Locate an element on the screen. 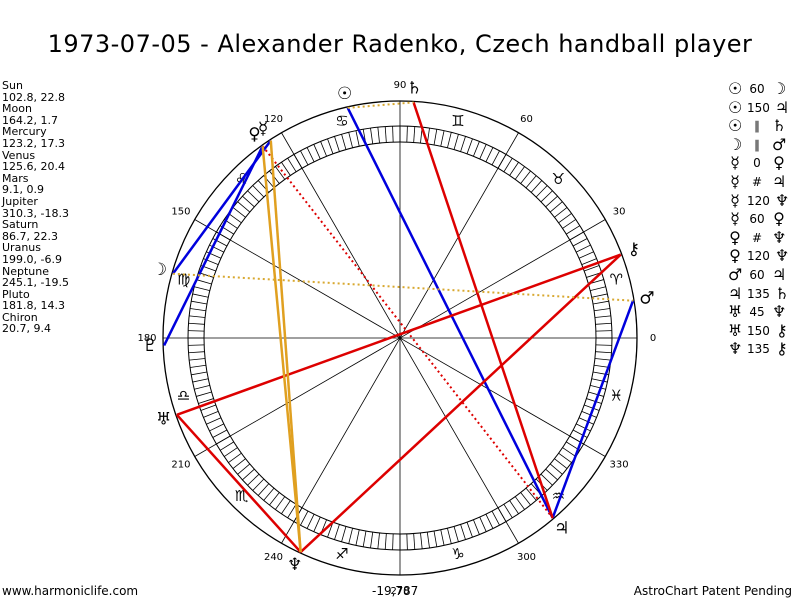  center-readout: -19,787 is located at coordinates (395, 591).